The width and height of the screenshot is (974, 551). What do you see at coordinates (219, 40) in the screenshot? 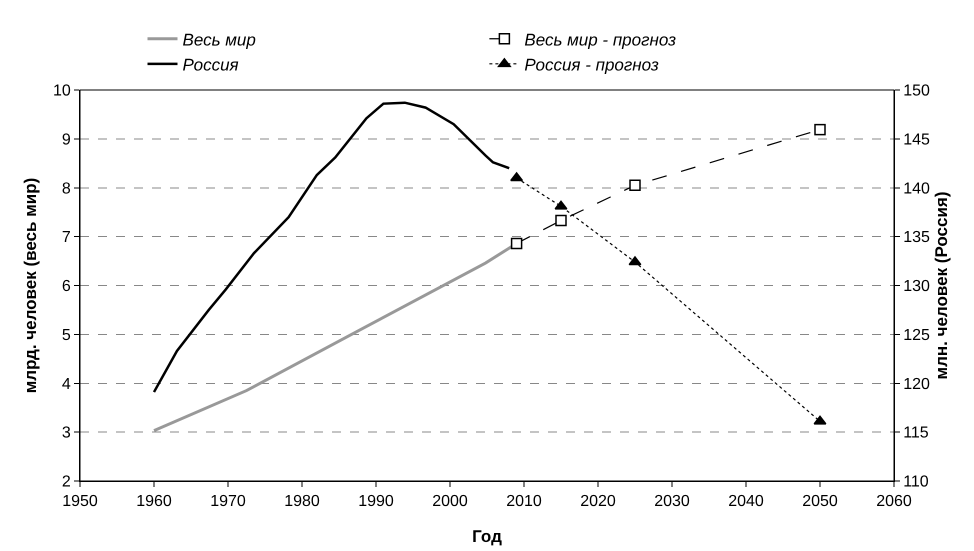
I see `legend-label: Весь мир` at bounding box center [219, 40].